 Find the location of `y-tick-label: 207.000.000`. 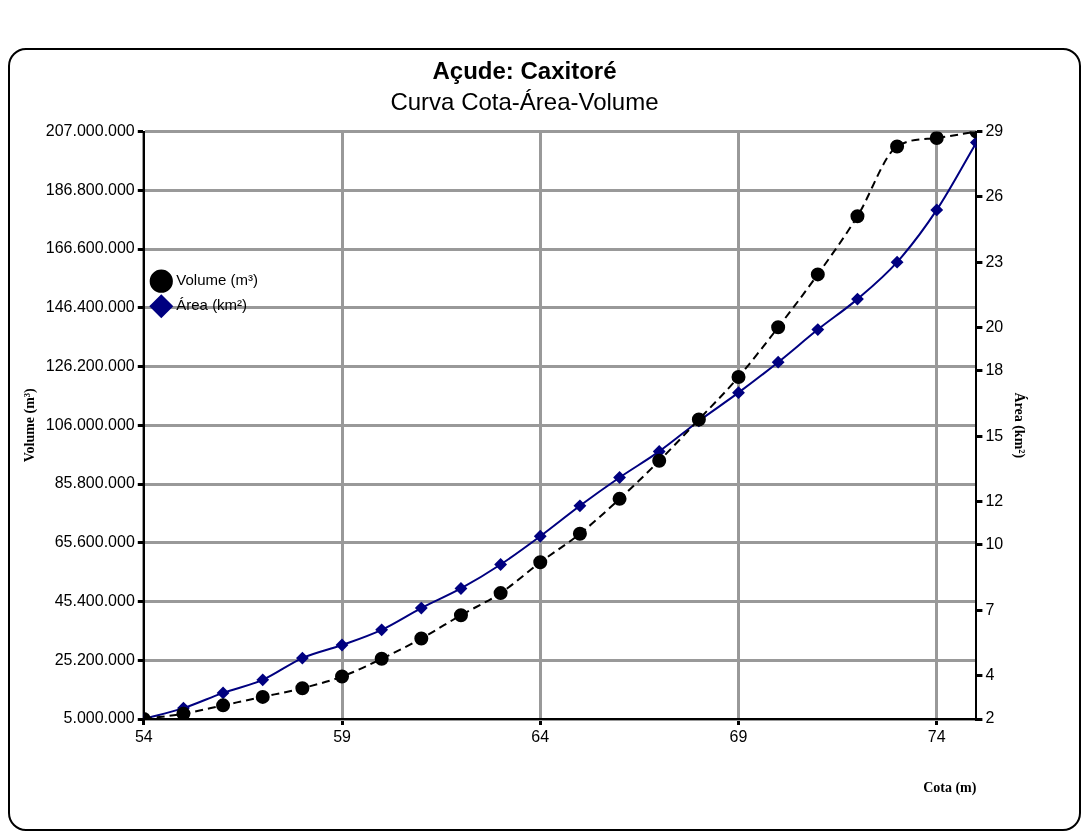

y-tick-label: 207.000.000 is located at coordinates (90, 131).